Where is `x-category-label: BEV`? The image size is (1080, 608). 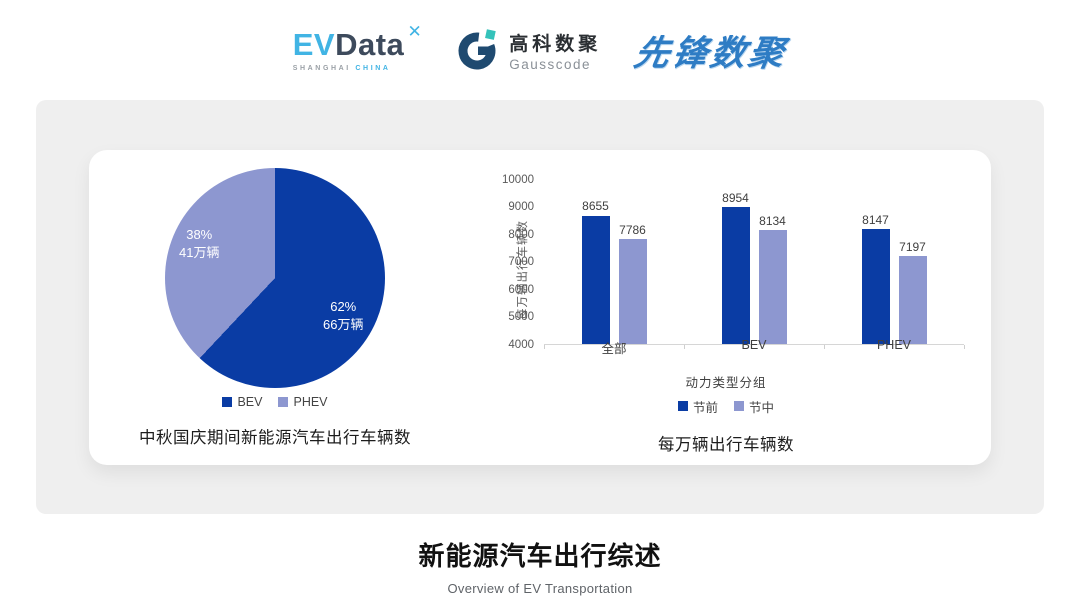 x-category-label: BEV is located at coordinates (754, 344).